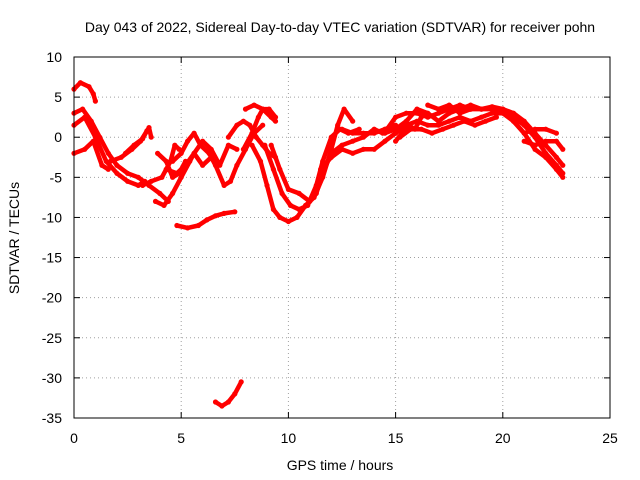 This screenshot has height=480, width=640. What do you see at coordinates (58, 97) in the screenshot?
I see `y-tick-label: 5` at bounding box center [58, 97].